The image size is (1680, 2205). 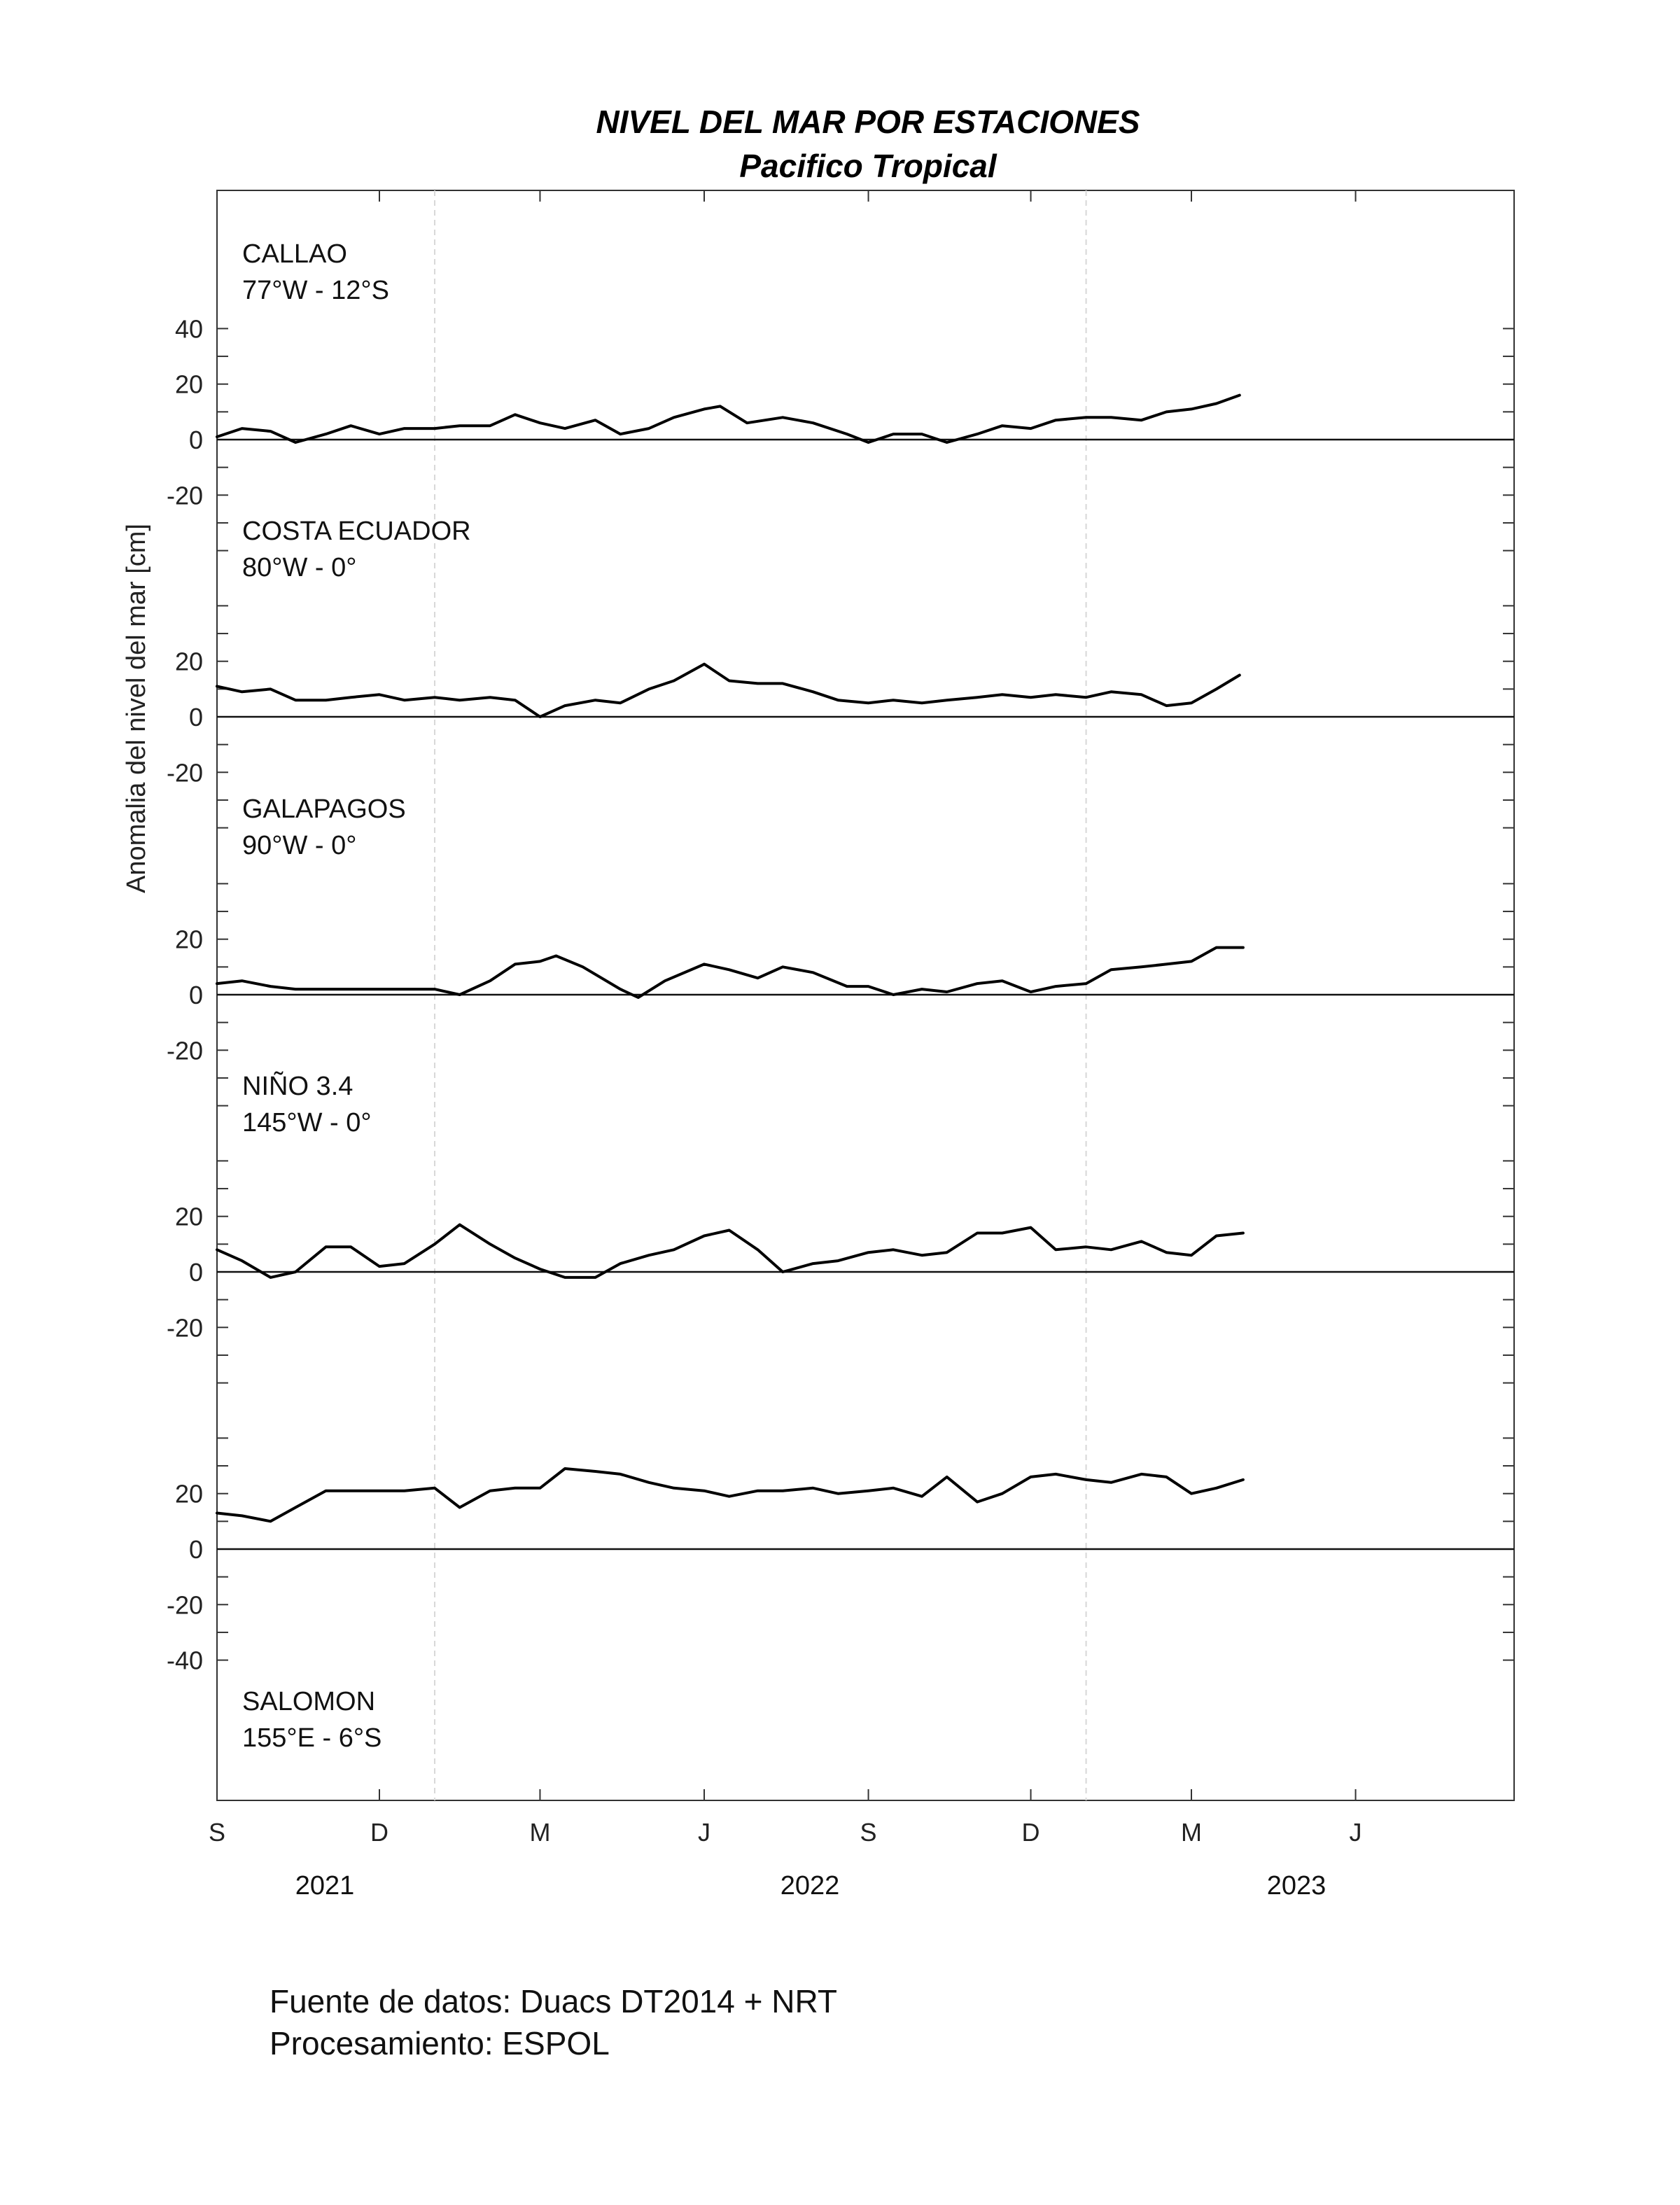 What do you see at coordinates (299, 845) in the screenshot?
I see `station-coords: 90°W - 0°` at bounding box center [299, 845].